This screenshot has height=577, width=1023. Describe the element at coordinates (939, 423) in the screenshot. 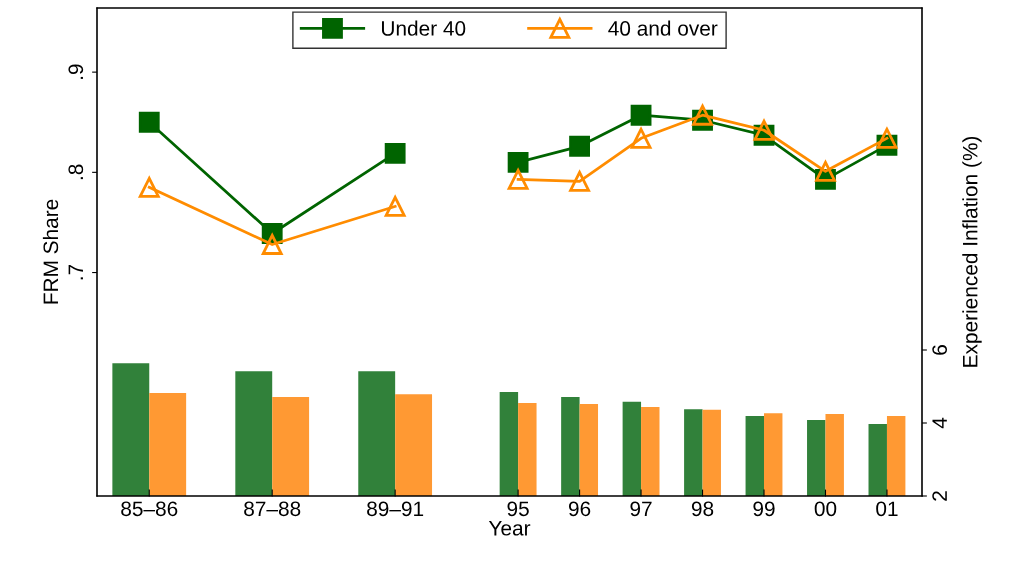

I see `y2-tick-label: 4` at that location.